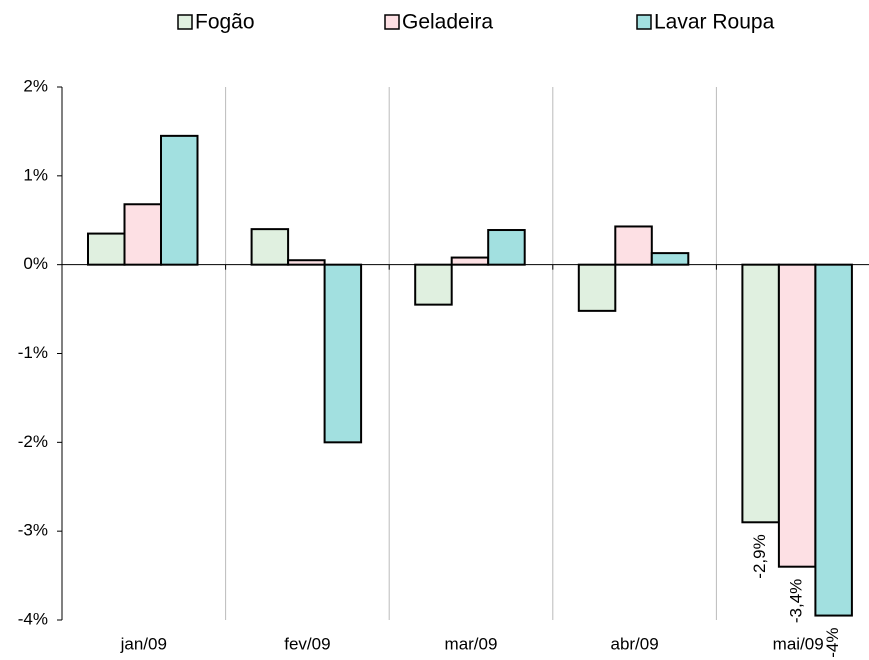  I want to click on value-label: -3,4%, so click(796, 601).